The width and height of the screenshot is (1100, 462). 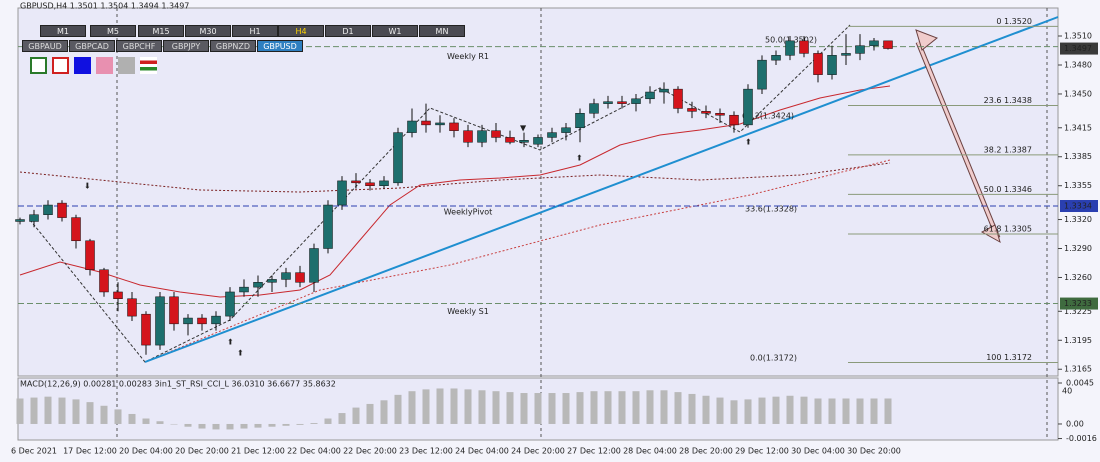 What do you see at coordinates (1014, 21) in the screenshot?
I see `fib-label: 0 1.3520` at bounding box center [1014, 21].